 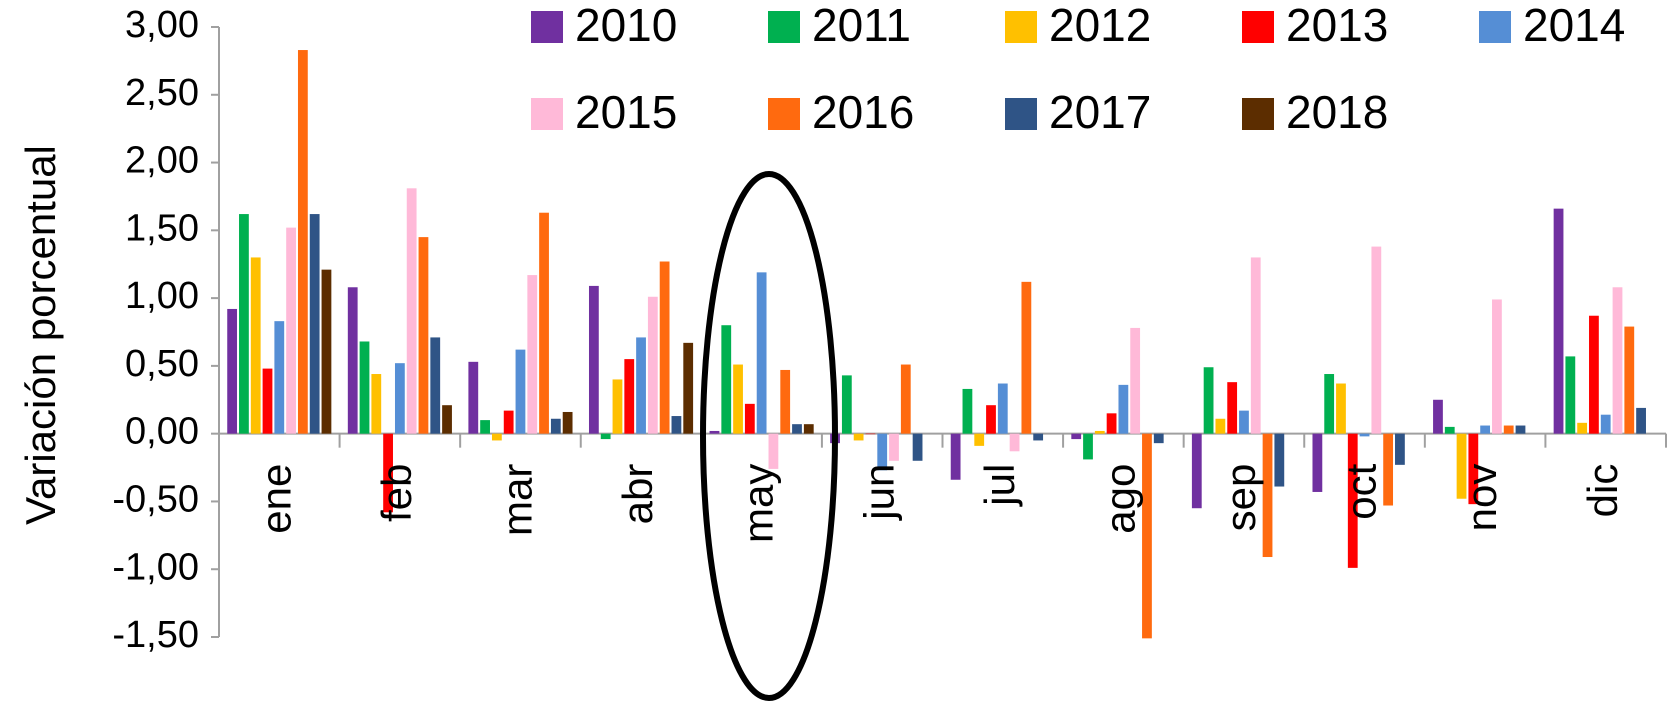 What do you see at coordinates (162, 364) in the screenshot?
I see `y-tick-label: 0,50` at bounding box center [162, 364].